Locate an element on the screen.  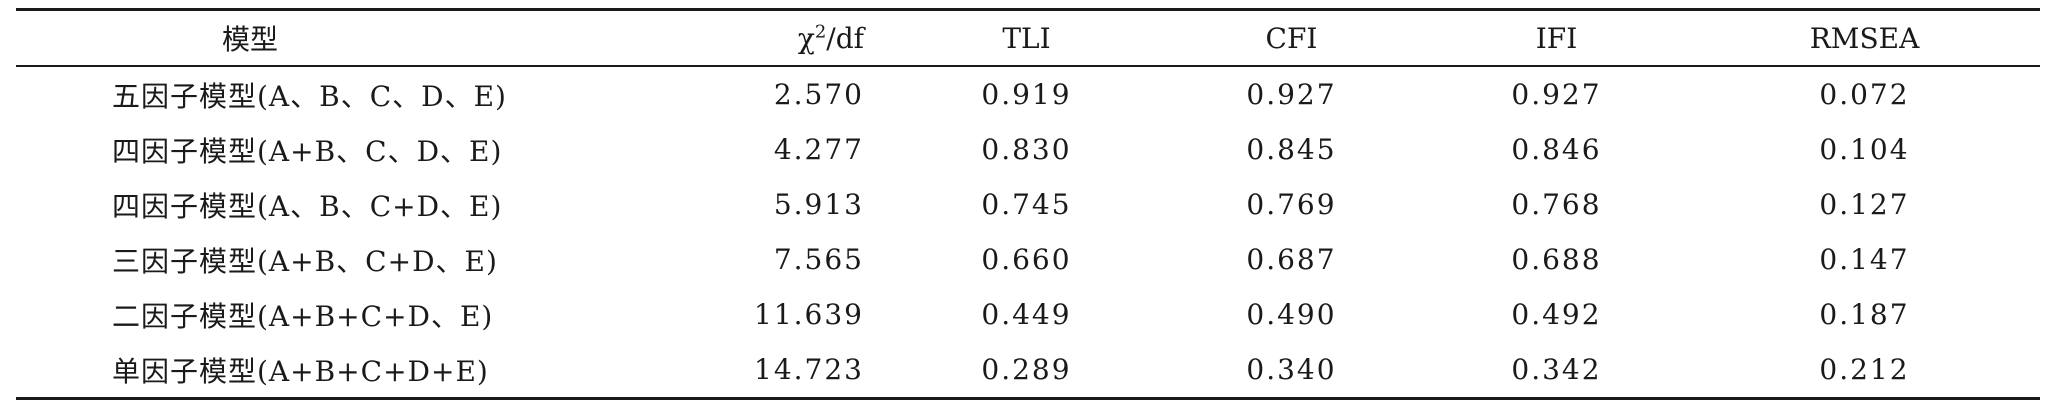
header-chi-symbol: χ is located at coordinates (806, 38).